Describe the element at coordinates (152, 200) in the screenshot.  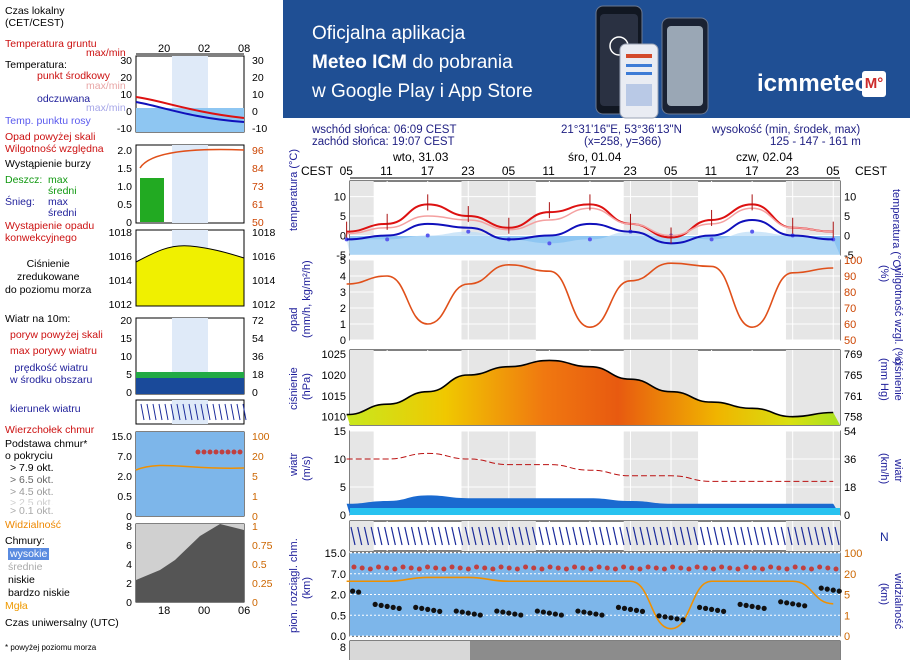
I see `legend-rain-bars` at that location.